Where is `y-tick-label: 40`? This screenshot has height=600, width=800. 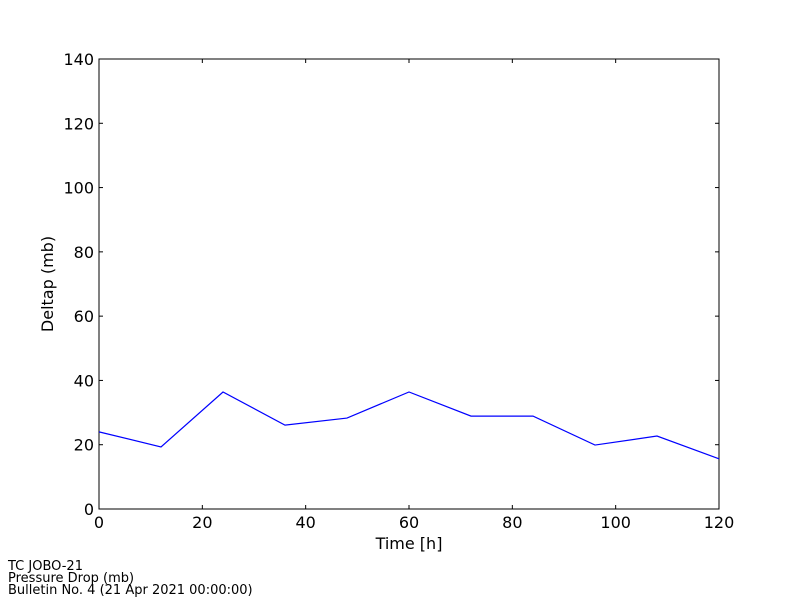 y-tick-label: 40 is located at coordinates (84, 380).